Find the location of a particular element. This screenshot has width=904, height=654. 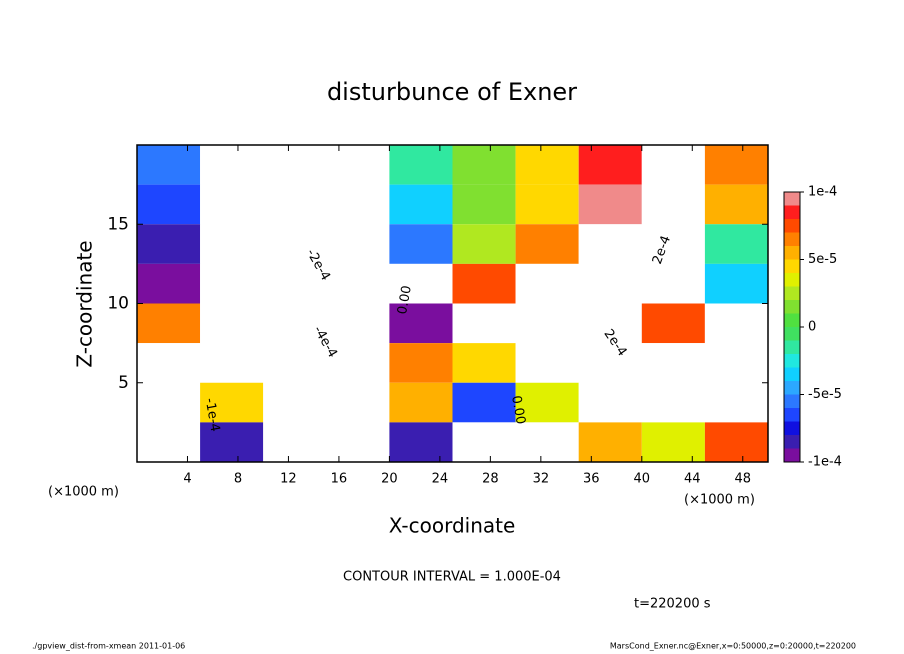

colorbar-tick-label: -1e-4 is located at coordinates (825, 462).